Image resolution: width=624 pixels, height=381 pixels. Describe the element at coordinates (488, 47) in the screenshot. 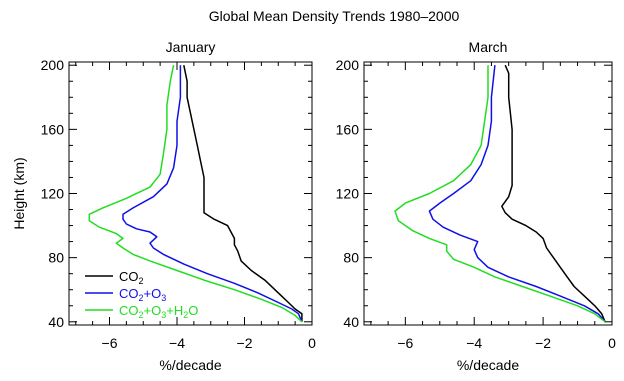

I see `panel-title: March` at that location.